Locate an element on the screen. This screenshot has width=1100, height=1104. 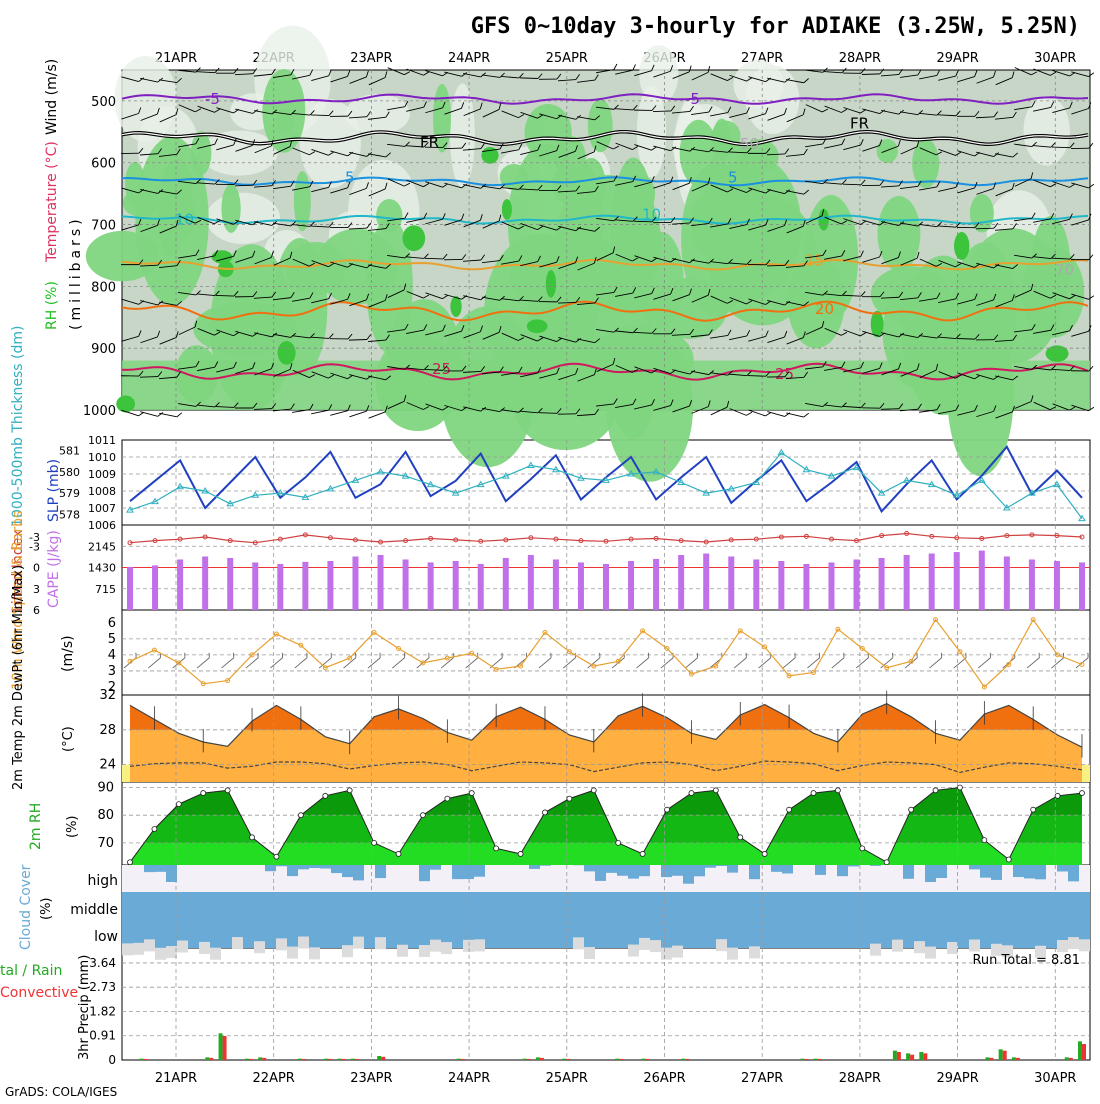
ylabel-rh: RH (%) is located at coordinates (52, 305).